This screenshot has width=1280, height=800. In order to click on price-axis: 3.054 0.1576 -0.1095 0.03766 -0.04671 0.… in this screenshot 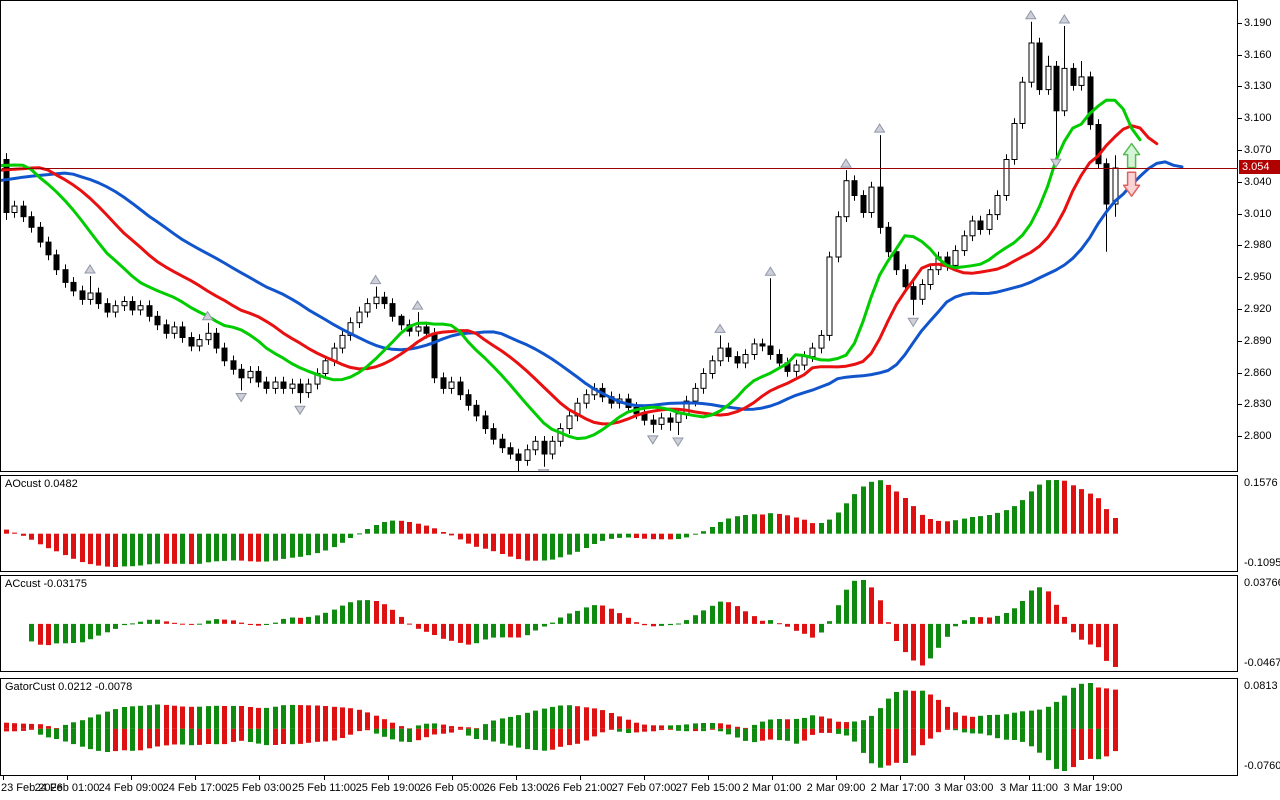, I will do `click(1259, 388)`.